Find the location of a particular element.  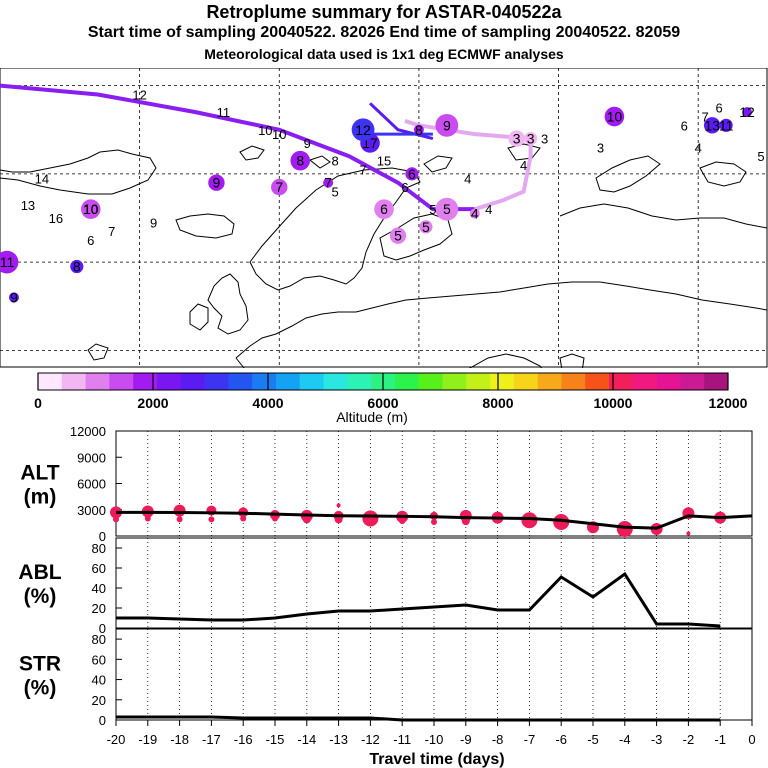

panel-frame is located at coordinates (434, 583).